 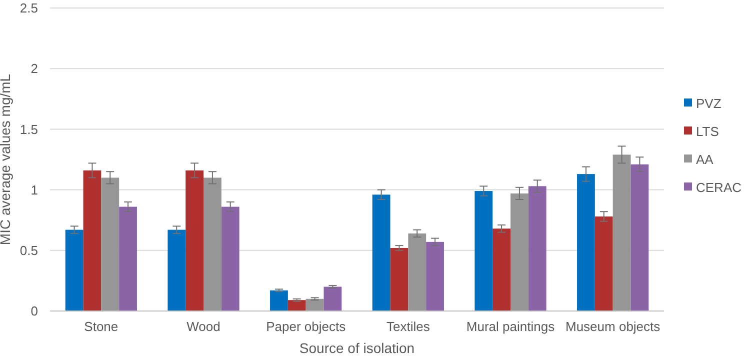 I want to click on y-tick-label: 1, so click(x=34, y=190).